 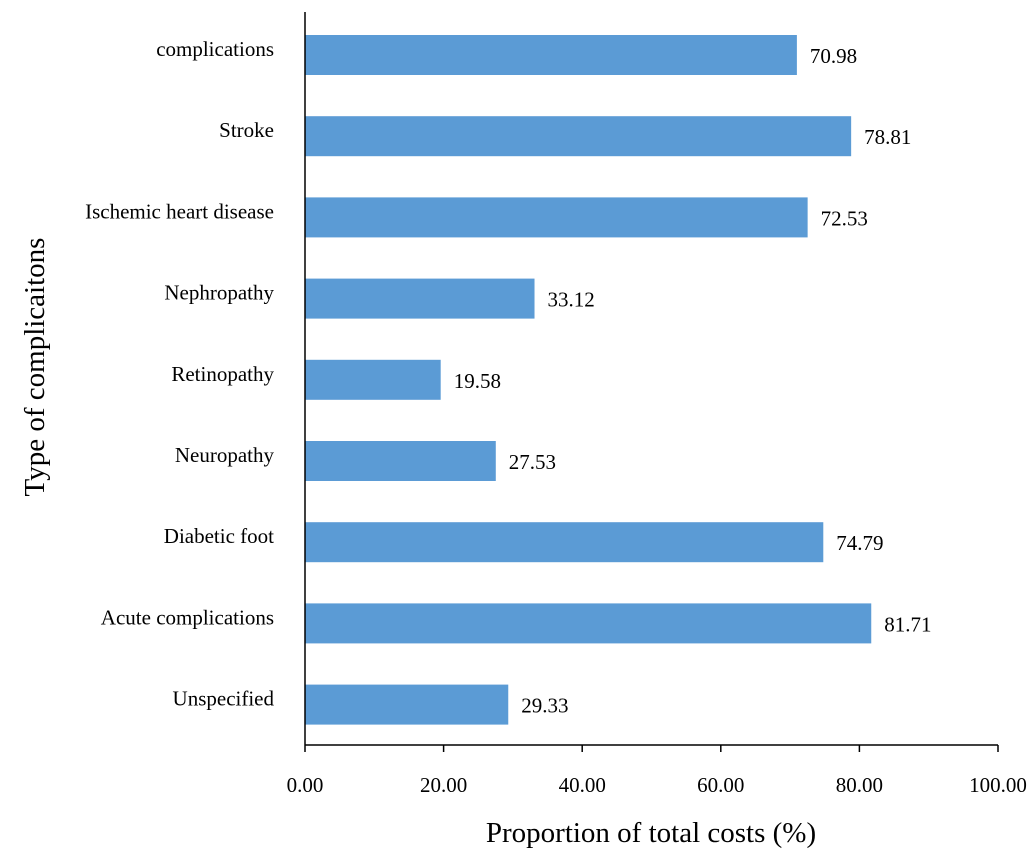 I want to click on data-label: 19.58, so click(x=477, y=381).